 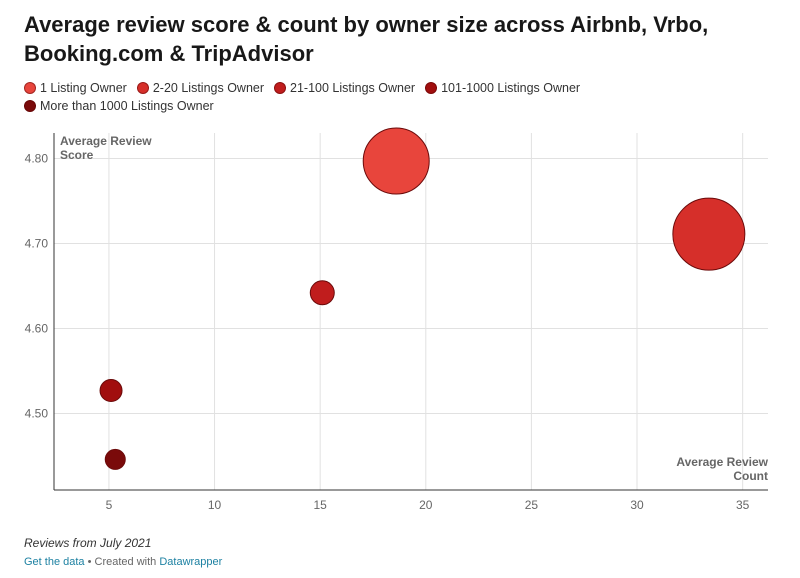 I want to click on legend-item: 21-100 Listings Owner, so click(x=344, y=88).